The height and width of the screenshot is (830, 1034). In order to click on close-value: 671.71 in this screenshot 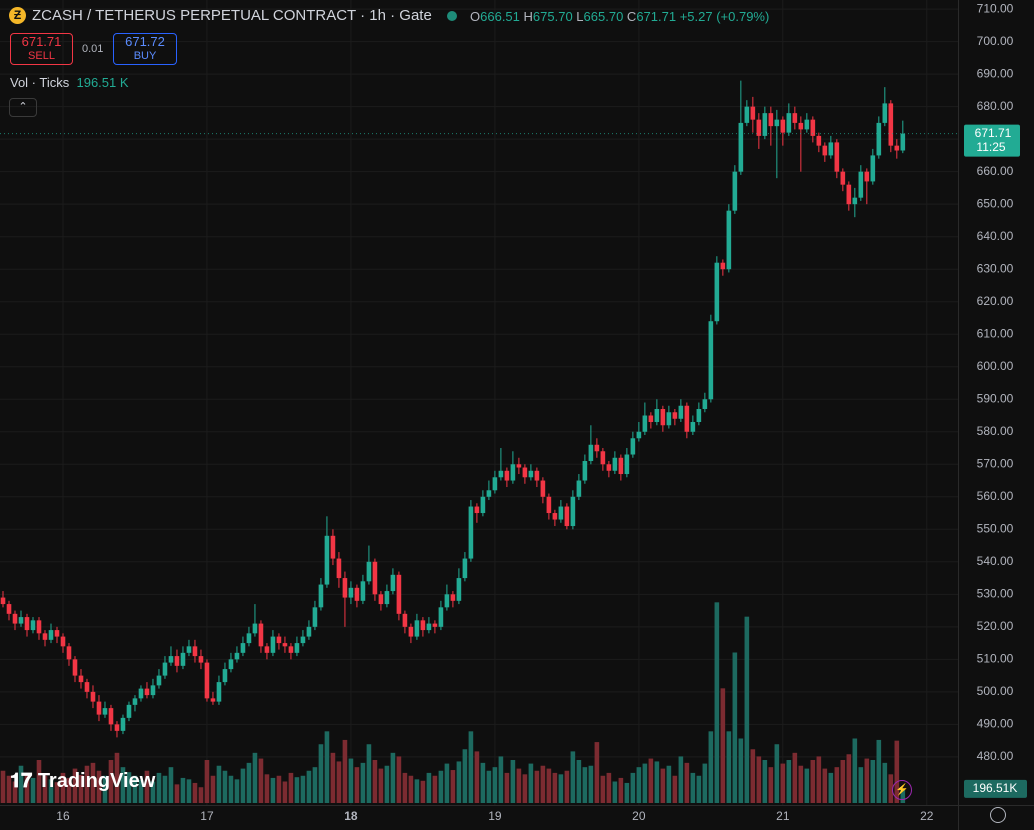, I will do `click(656, 16)`.